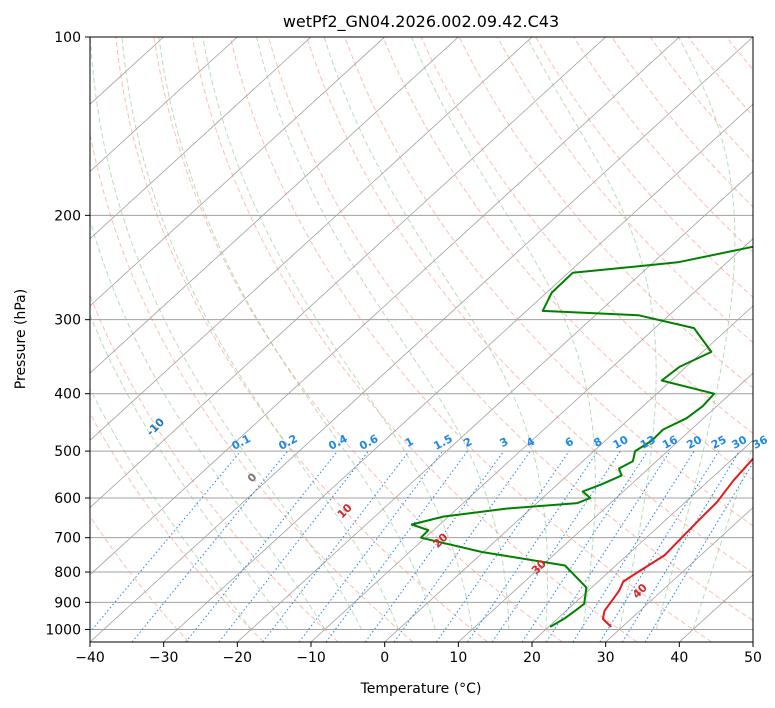 This screenshot has width=775, height=708. What do you see at coordinates (760, 442) in the screenshot?
I see `mixing-ratio-label: 36` at bounding box center [760, 442].